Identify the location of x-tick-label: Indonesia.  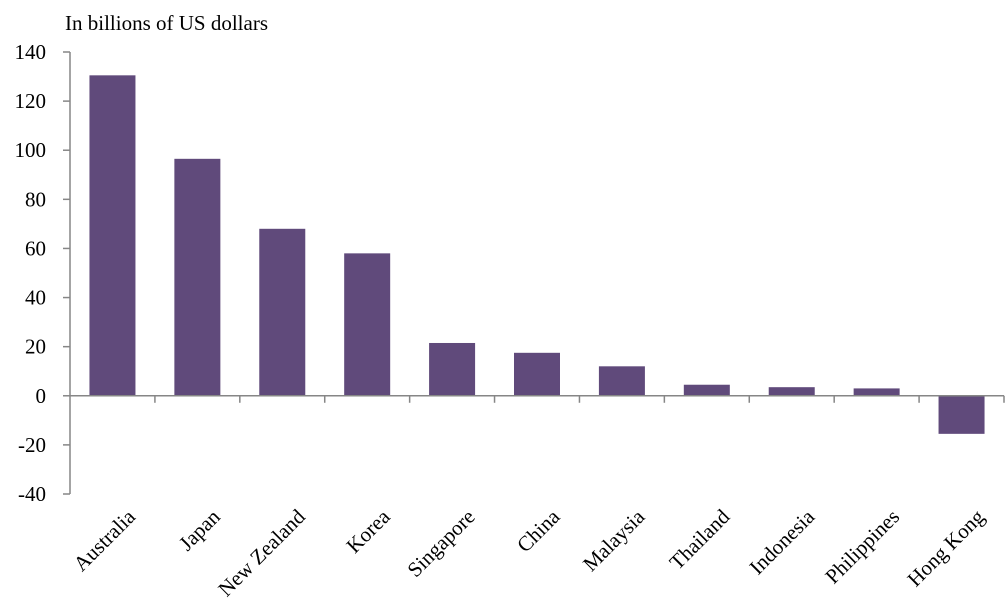
(782, 541).